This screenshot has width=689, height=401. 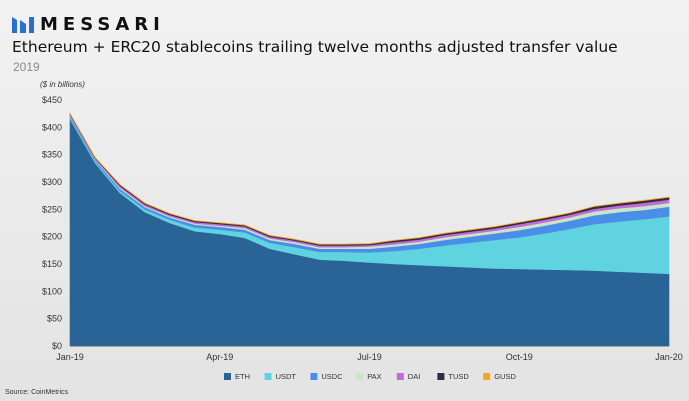 What do you see at coordinates (400, 376) in the screenshot?
I see `legend-swatch-dai` at bounding box center [400, 376].